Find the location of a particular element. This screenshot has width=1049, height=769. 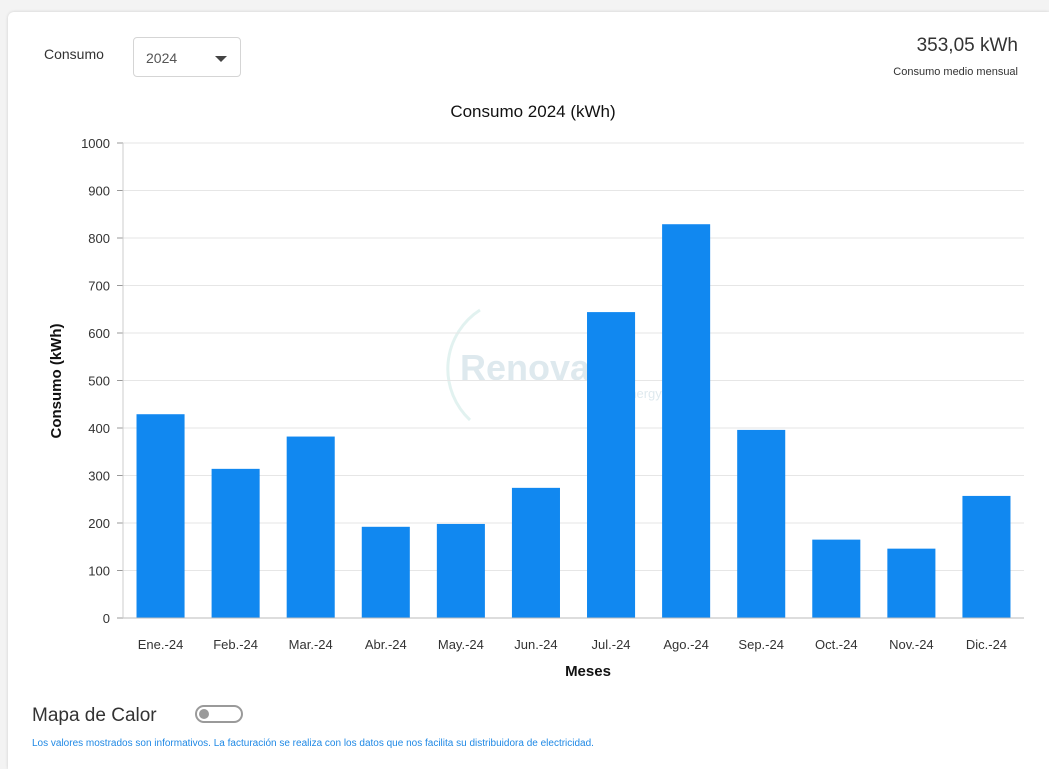

y-tick-label: 400 is located at coordinates (99, 428).